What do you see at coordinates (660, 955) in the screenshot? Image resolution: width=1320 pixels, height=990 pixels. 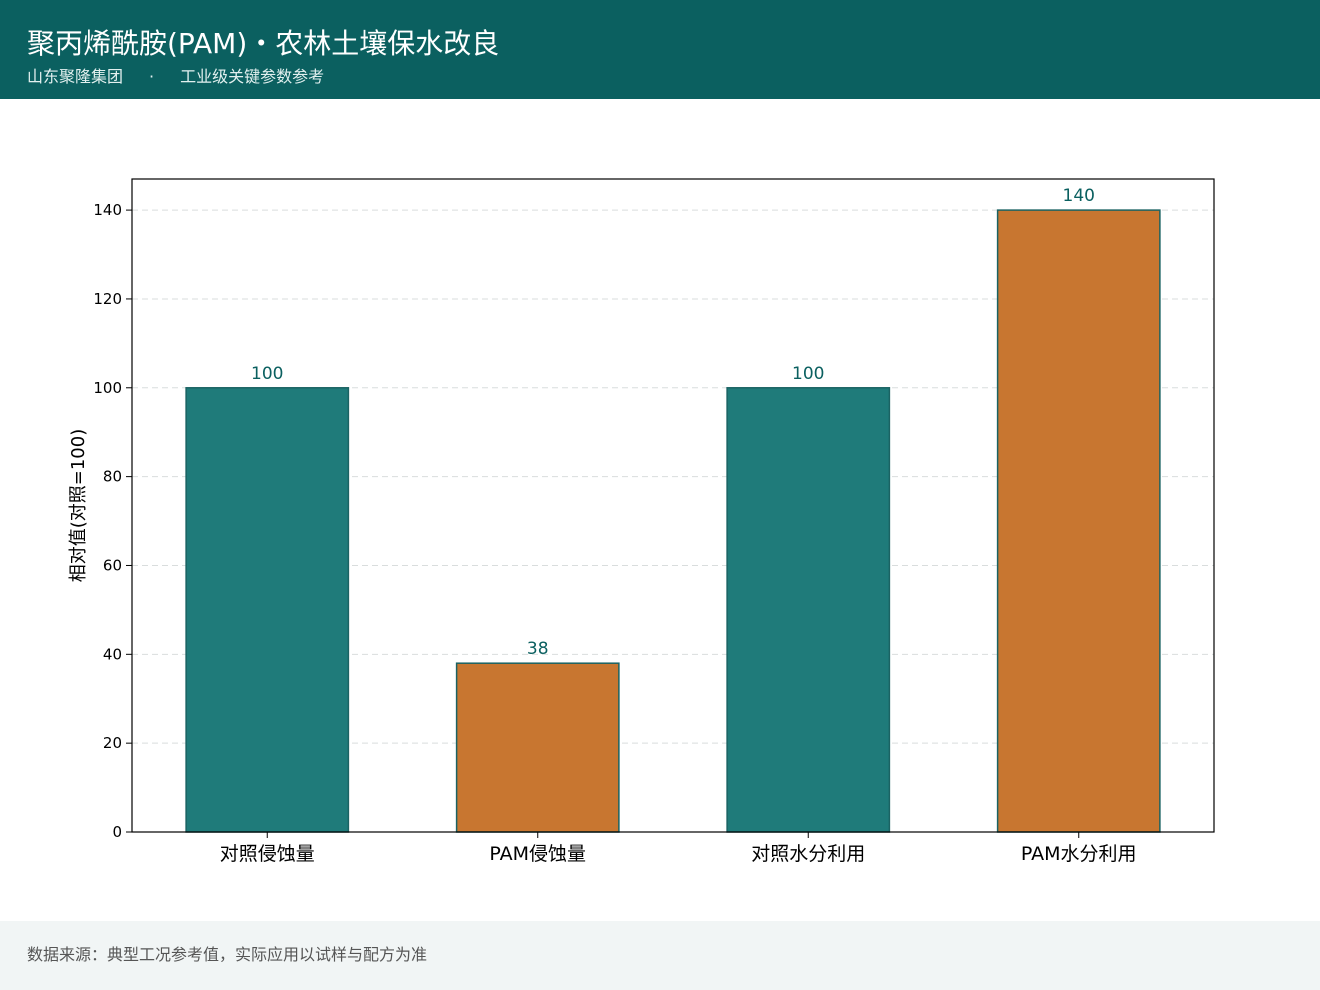 I see `footer: 数据来源：典型工况参考值，实际应用以试样与配方为准` at bounding box center [660, 955].